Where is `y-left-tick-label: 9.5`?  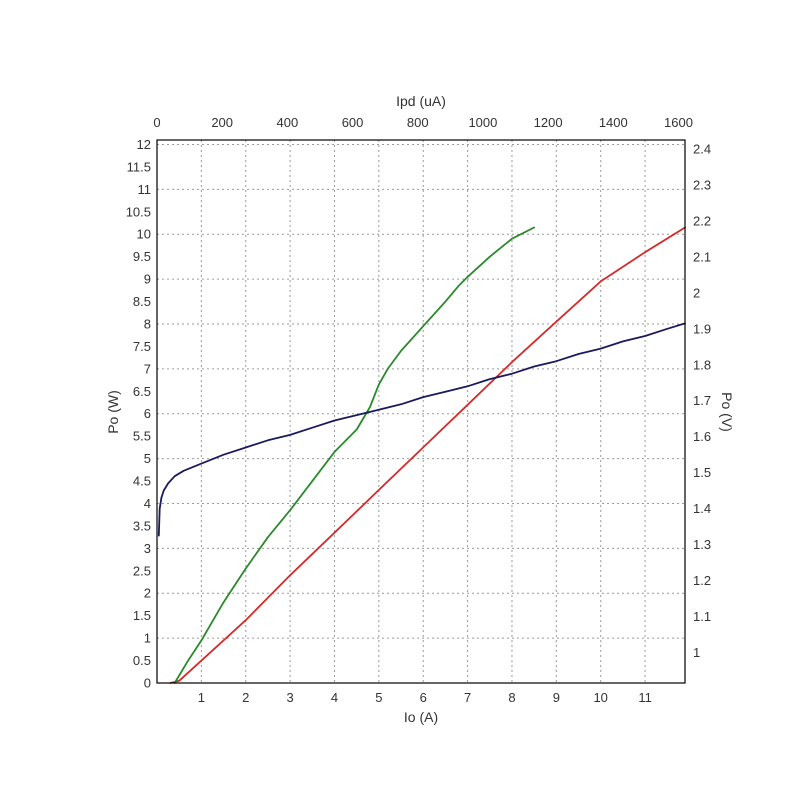 y-left-tick-label: 9.5 is located at coordinates (142, 256).